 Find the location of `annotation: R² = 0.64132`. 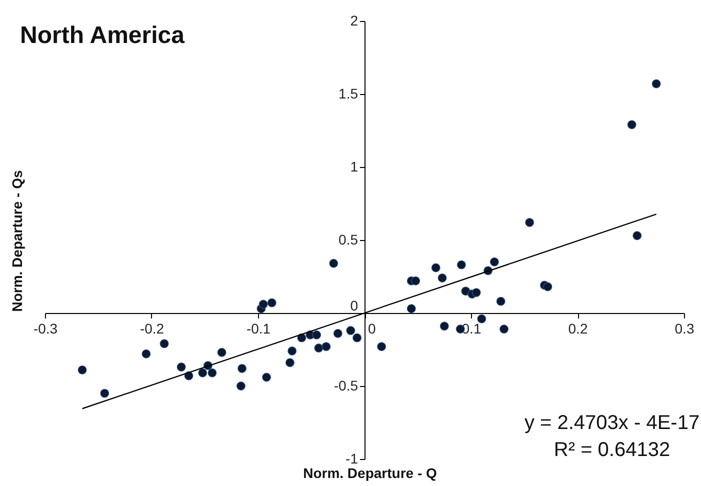

annotation: R² = 0.64132 is located at coordinates (612, 450).